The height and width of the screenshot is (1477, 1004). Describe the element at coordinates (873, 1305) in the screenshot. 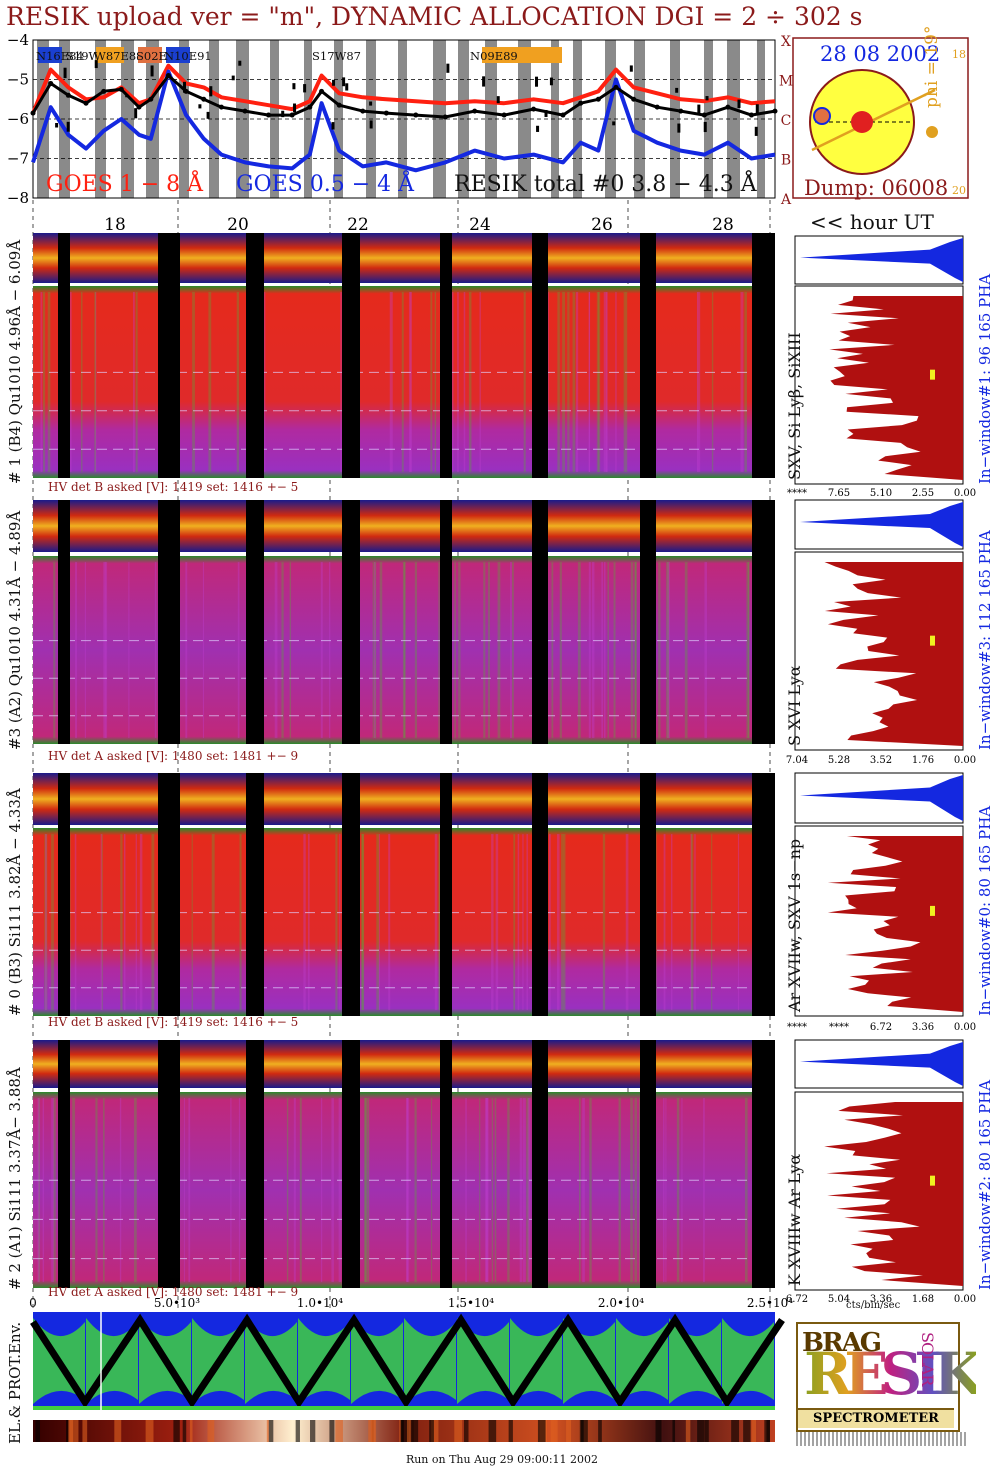

I see `units-label: cts/bin/sec` at that location.